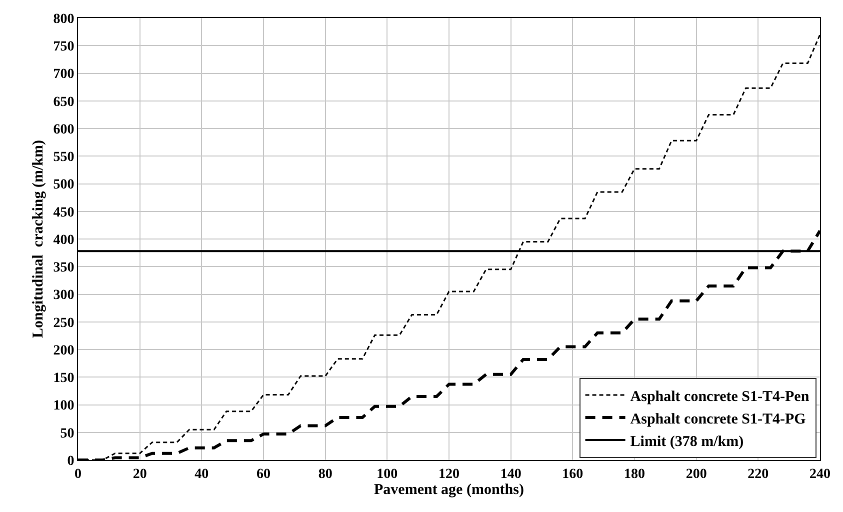 This screenshot has height=512, width=843. Describe the element at coordinates (63, 212) in the screenshot. I see `y-tick-label: 450` at that location.